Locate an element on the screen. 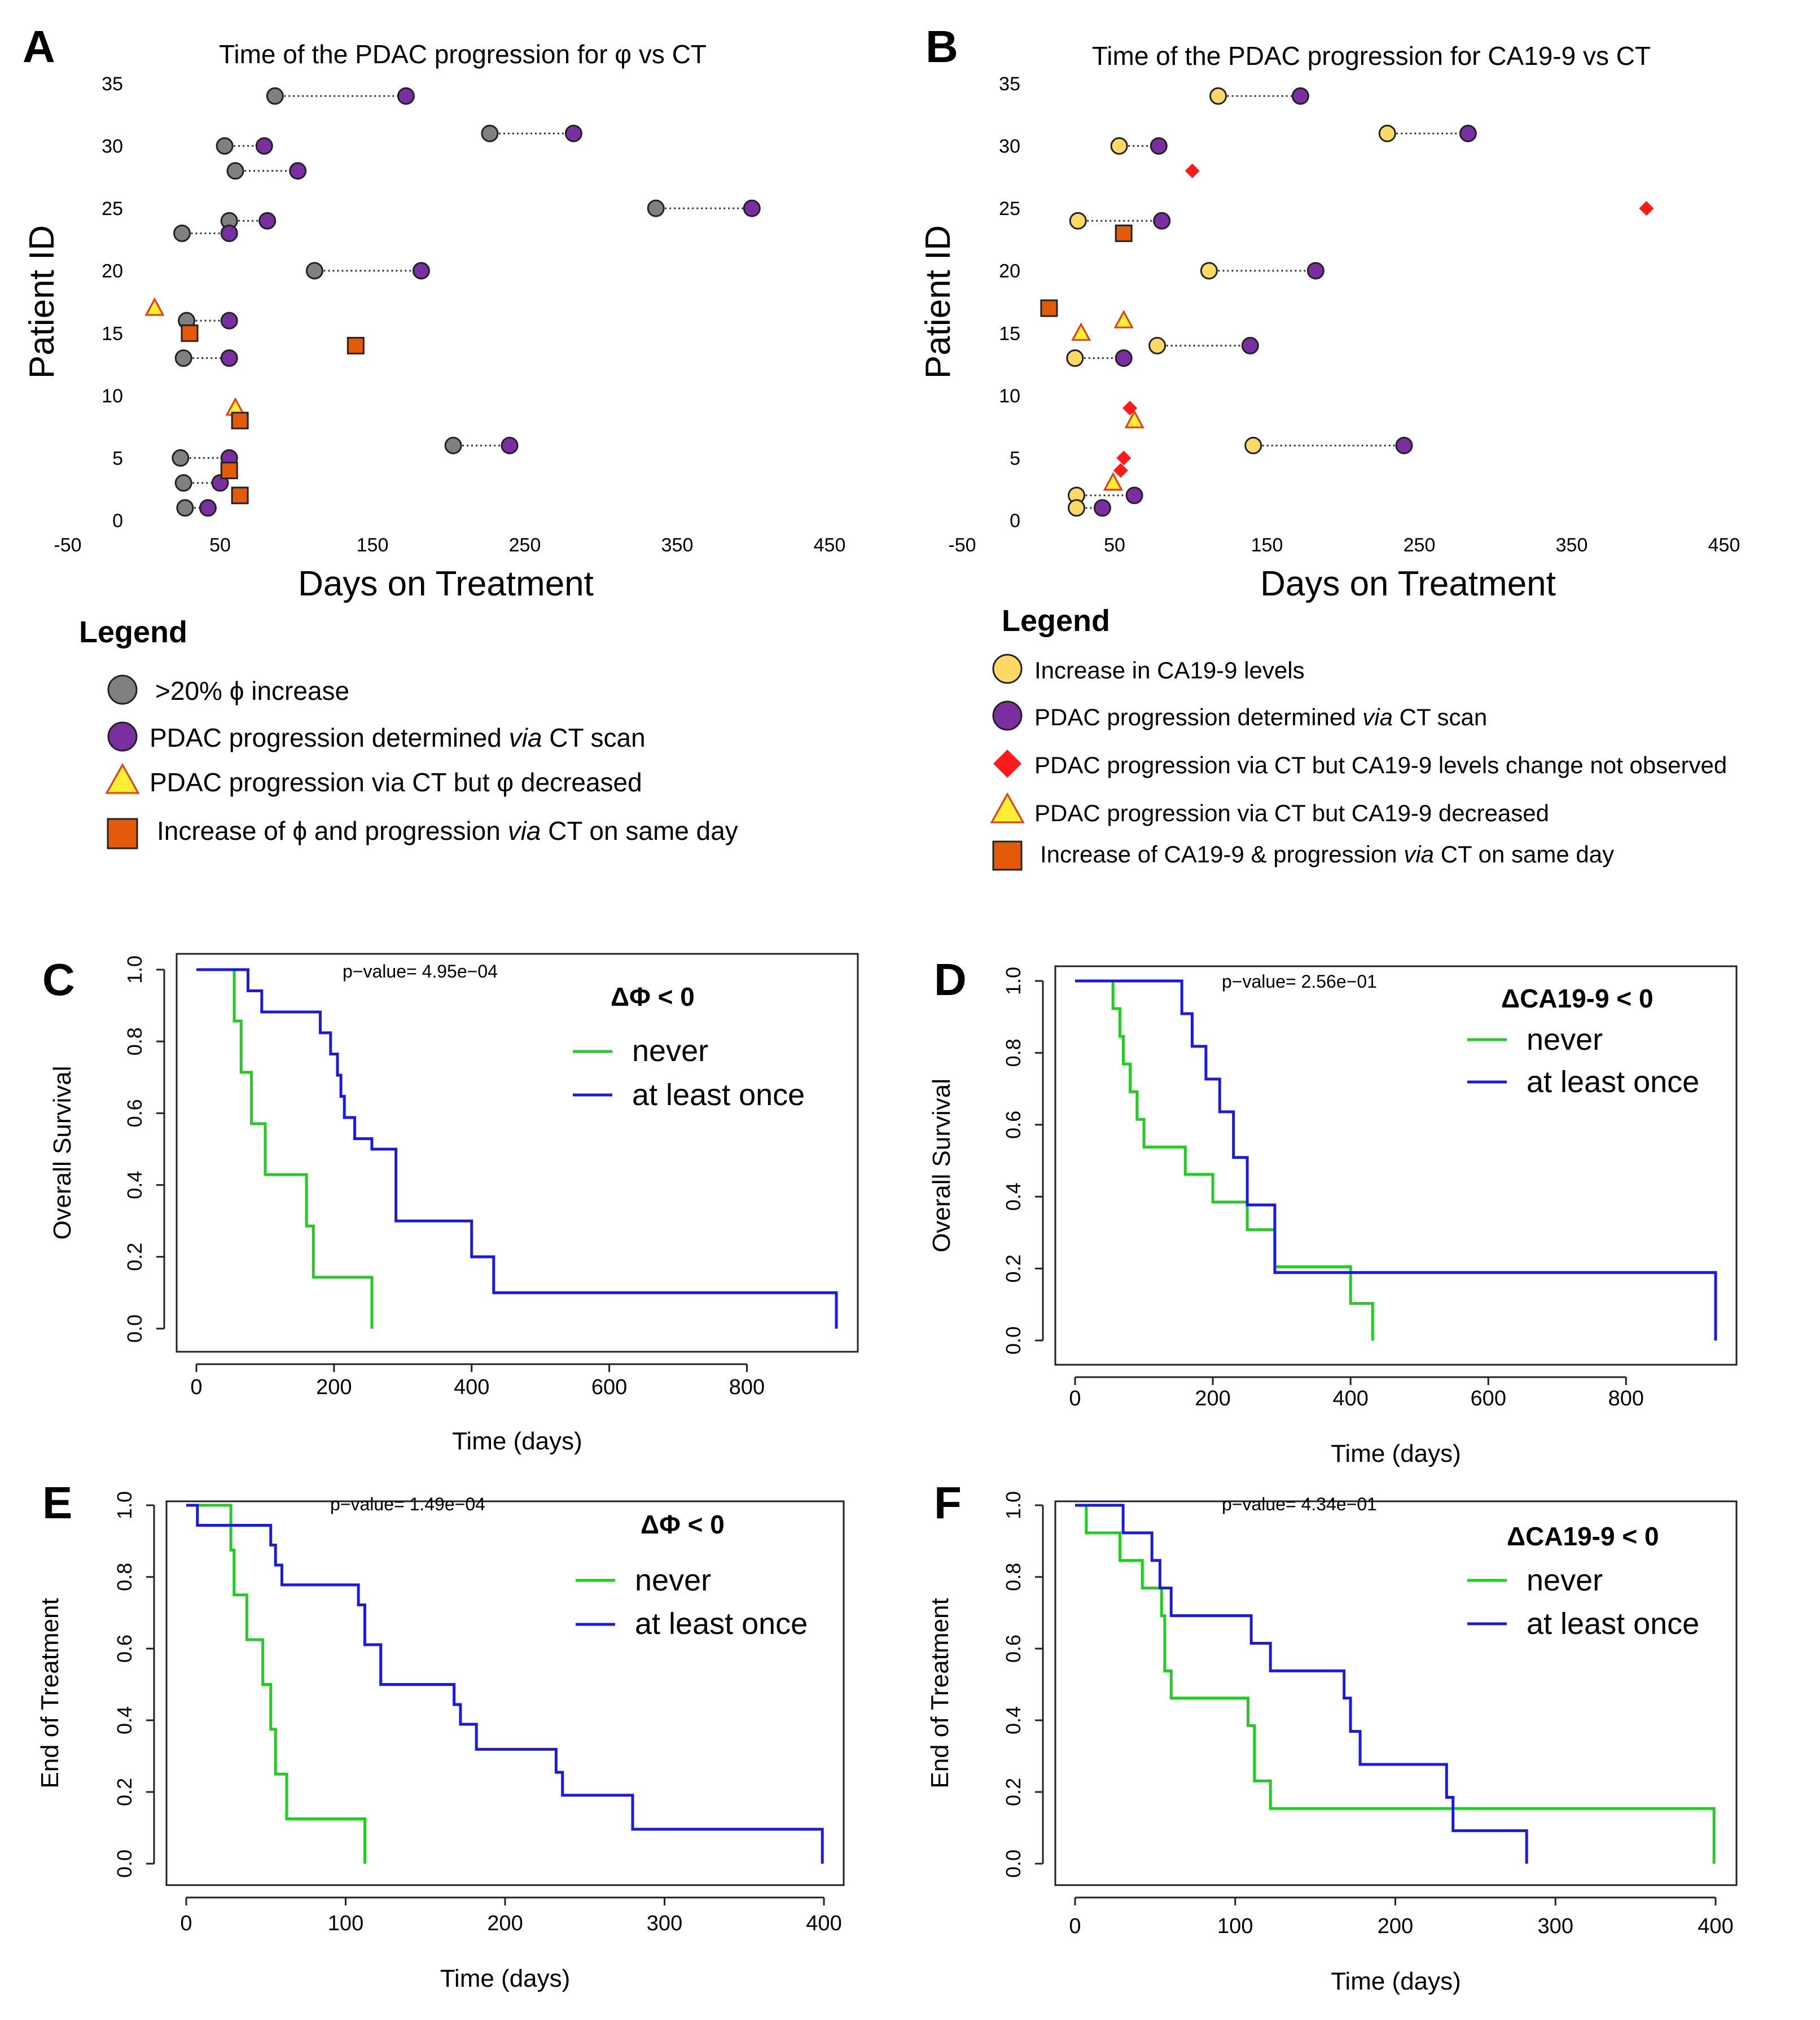 The height and width of the screenshot is (2020, 1820). decreased-triangle is located at coordinates (154, 306).